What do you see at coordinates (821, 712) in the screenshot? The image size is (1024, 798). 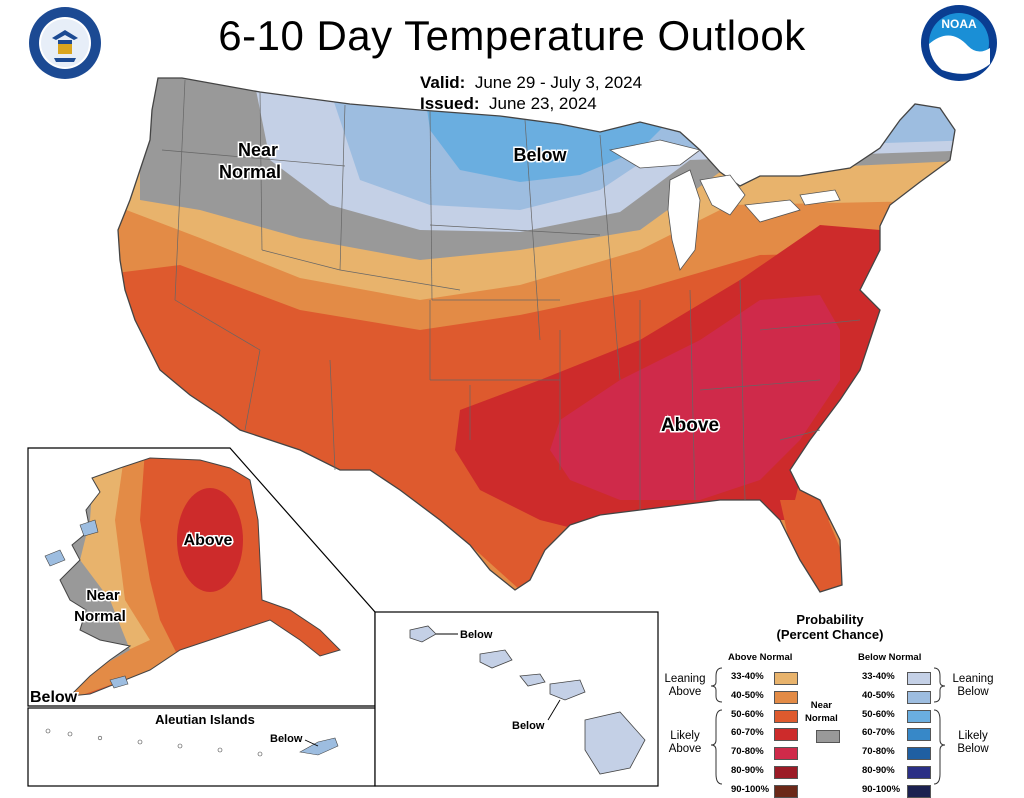 I see `legend-near-normal-label: Near Normal` at bounding box center [821, 712].